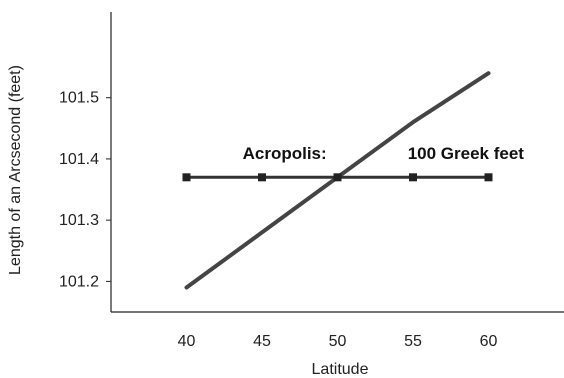 The image size is (564, 378). I want to click on x-ticks: 40 45 50 55 60, so click(338, 341).